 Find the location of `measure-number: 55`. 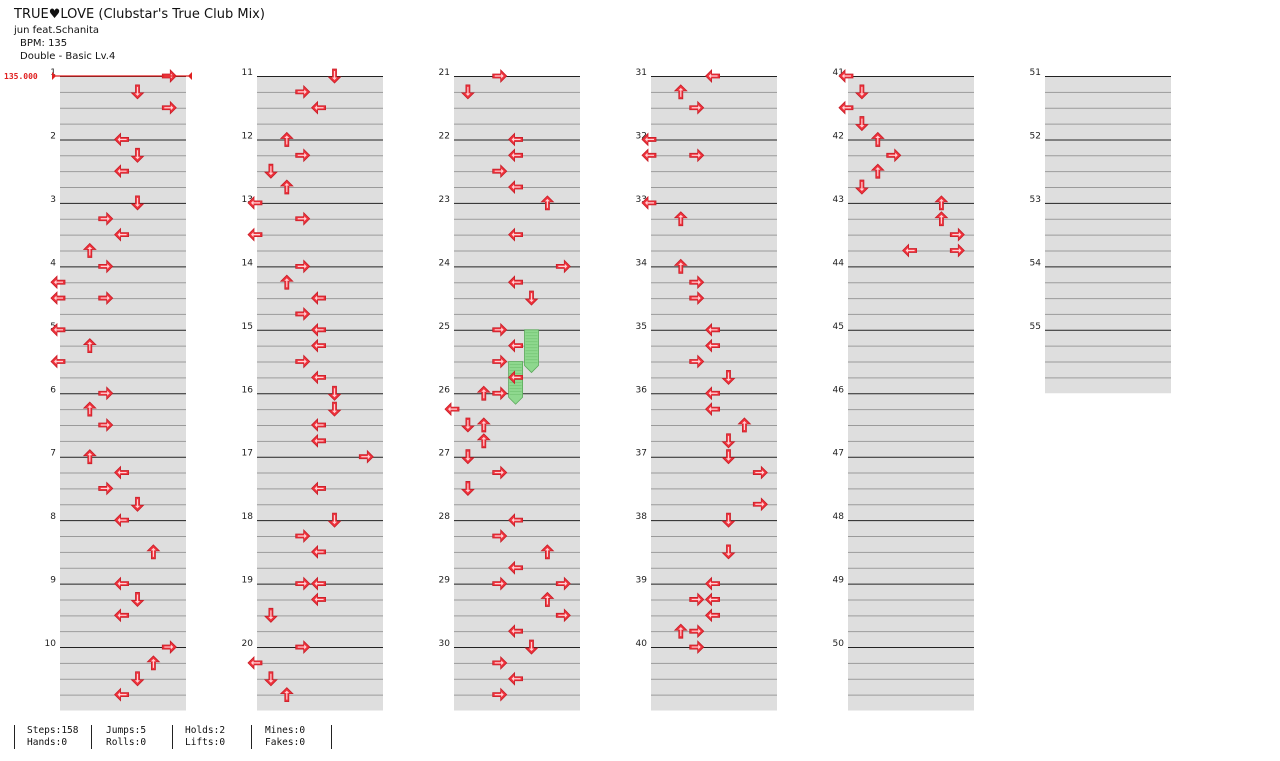

measure-number: 55 is located at coordinates (1035, 327).